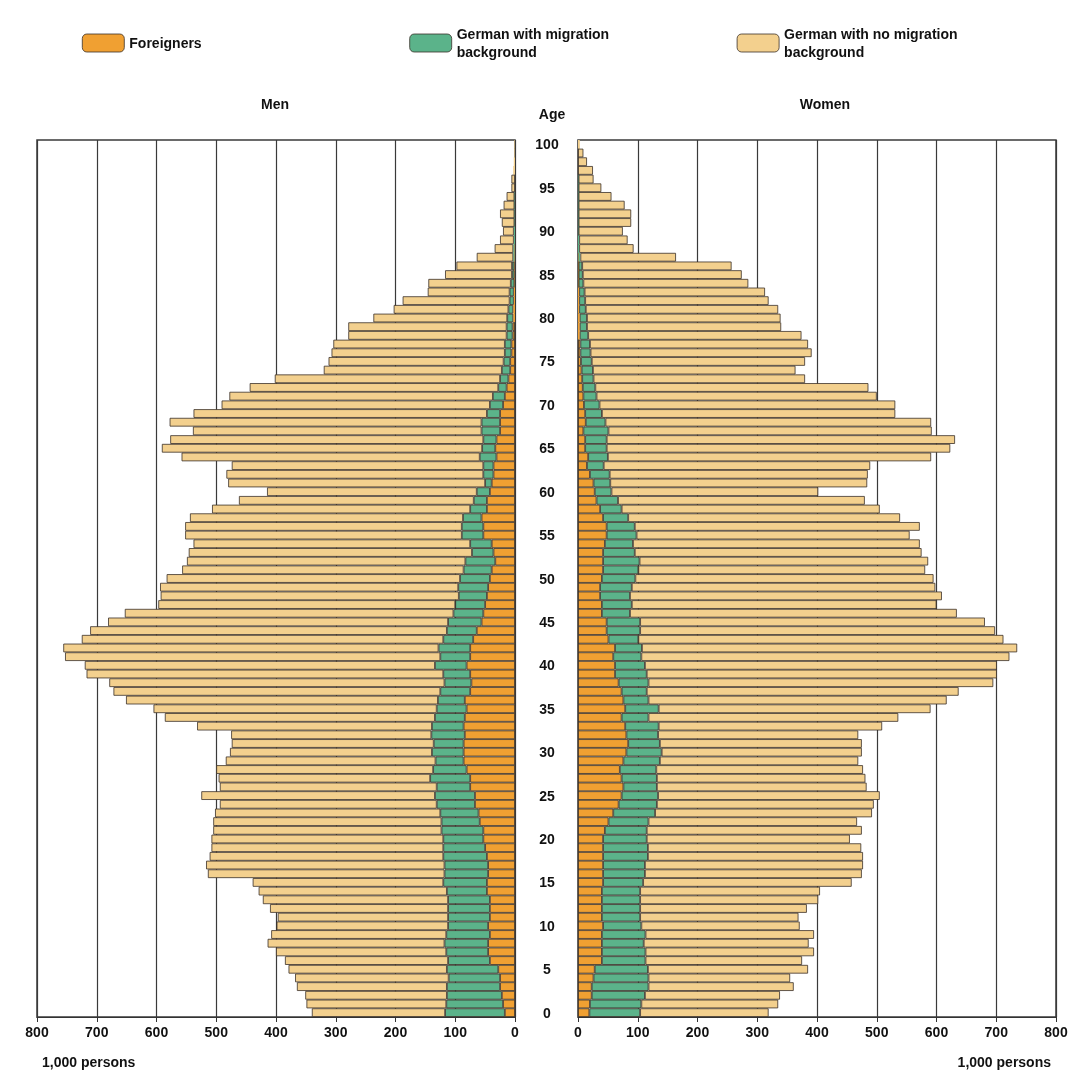 The height and width of the screenshot is (1076, 1076). What do you see at coordinates (825, 104) in the screenshot?
I see `chart-title: Women` at bounding box center [825, 104].